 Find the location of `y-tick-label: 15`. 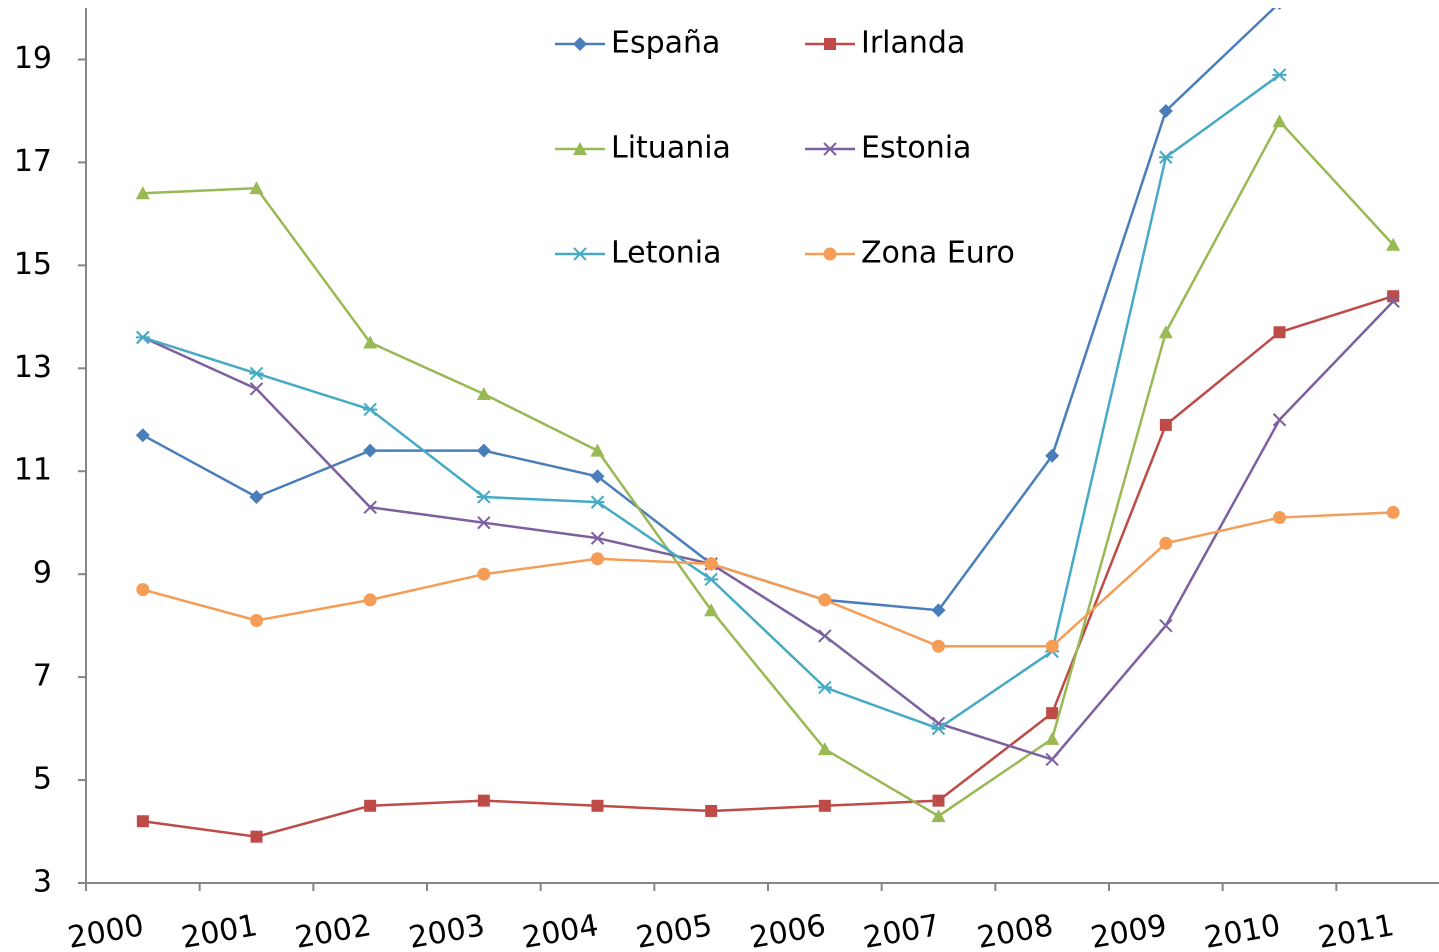

y-tick-label: 15 is located at coordinates (33, 264).